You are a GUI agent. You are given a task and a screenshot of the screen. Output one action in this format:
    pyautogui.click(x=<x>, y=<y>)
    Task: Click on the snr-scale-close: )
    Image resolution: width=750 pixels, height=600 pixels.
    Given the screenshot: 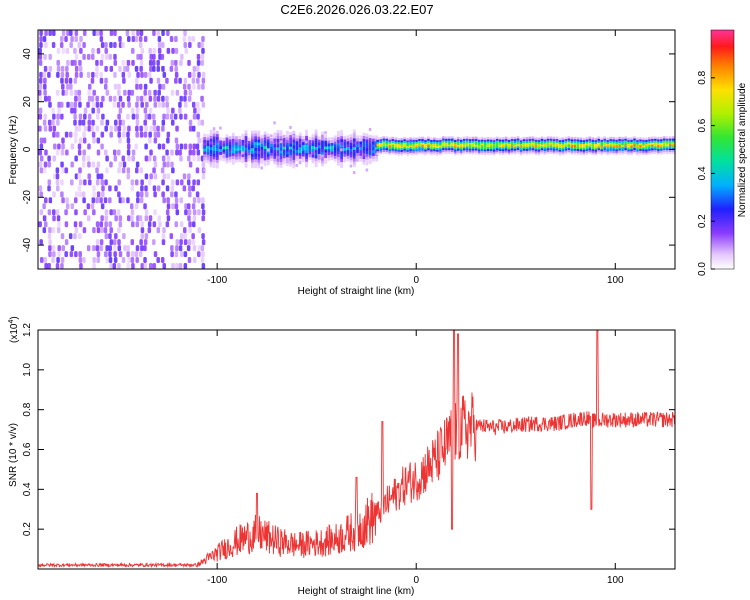 What is the action you would take?
    pyautogui.click(x=14, y=317)
    